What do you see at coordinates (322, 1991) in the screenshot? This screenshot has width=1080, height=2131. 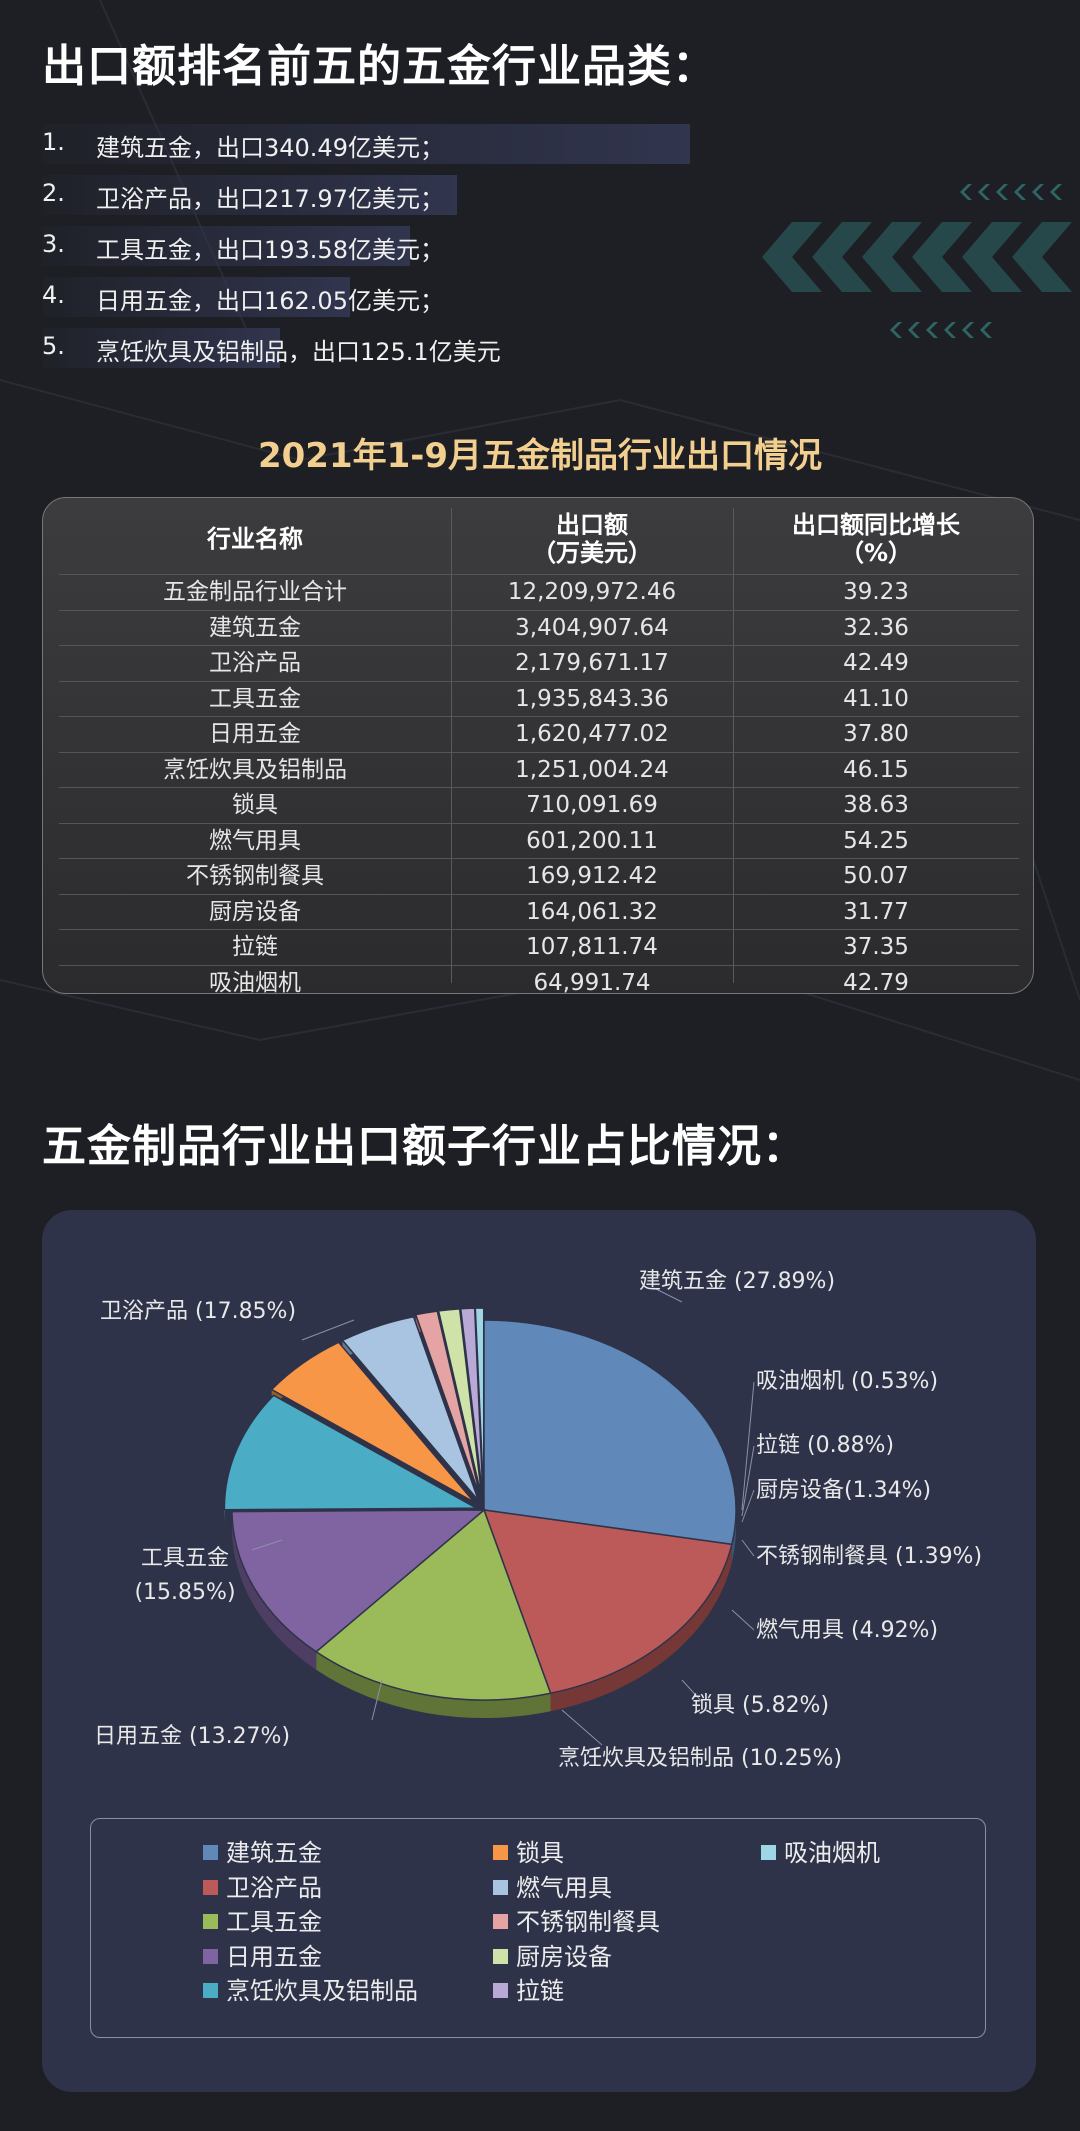 I see `legend-label: 烹饪炊具及铝制品` at bounding box center [322, 1991].